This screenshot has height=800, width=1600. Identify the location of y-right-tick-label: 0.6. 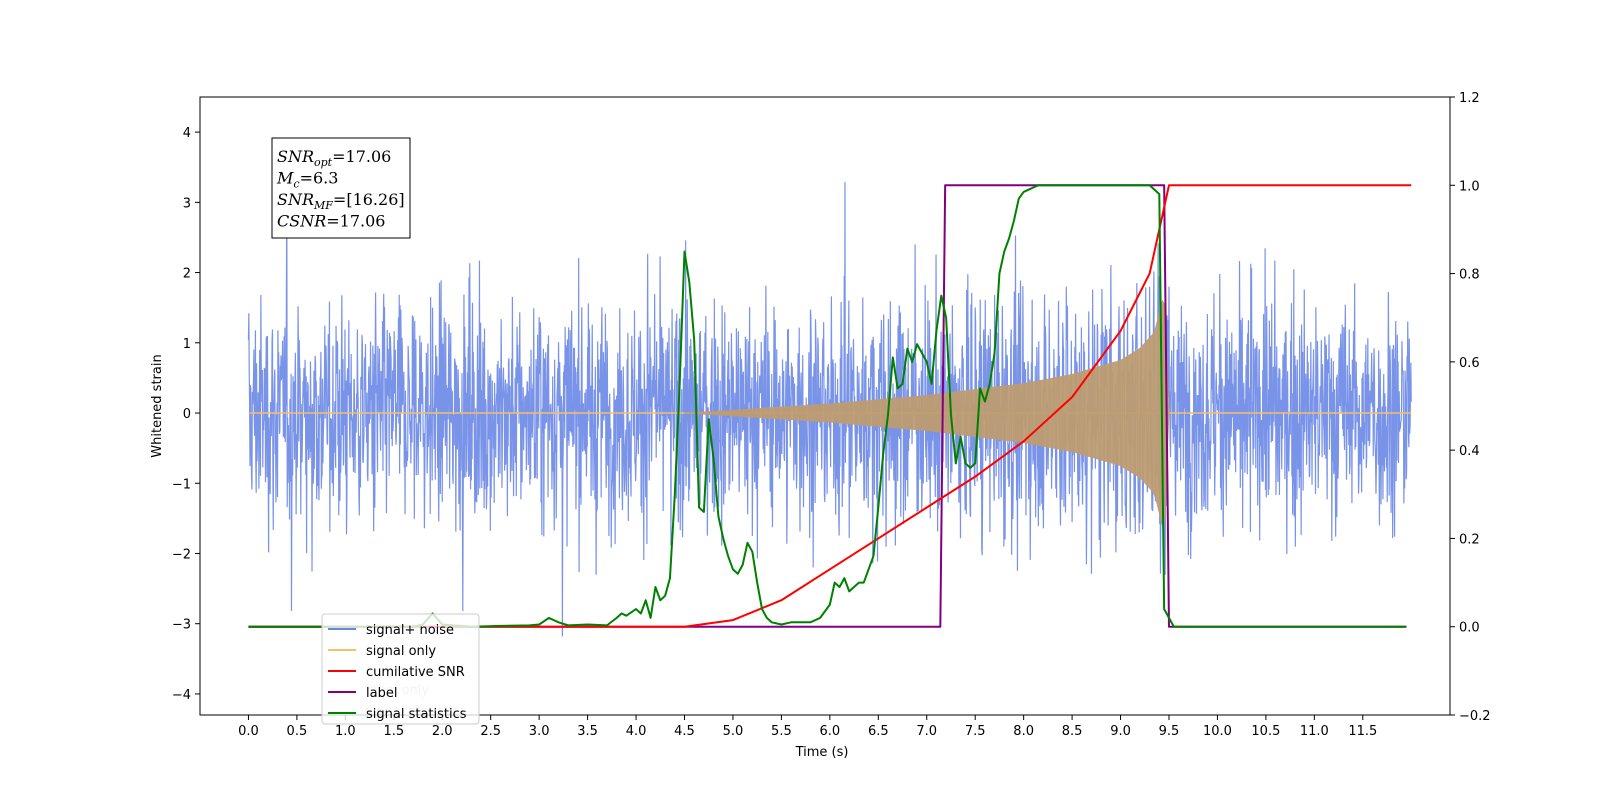
(1469, 363).